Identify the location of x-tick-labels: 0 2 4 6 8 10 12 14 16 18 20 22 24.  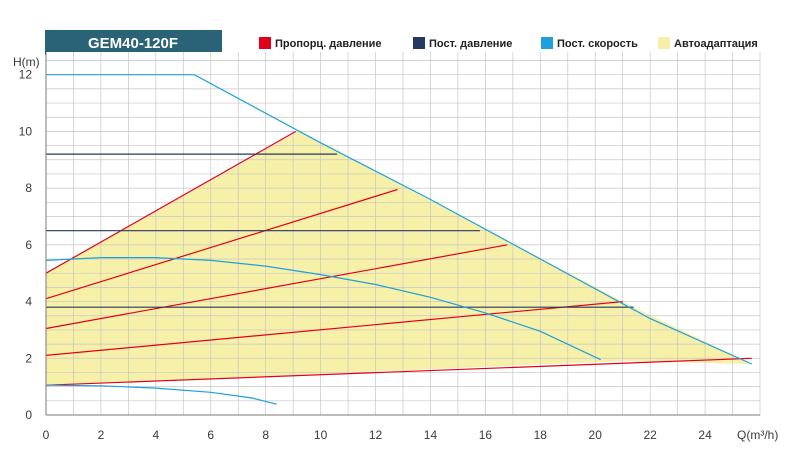
(377, 435).